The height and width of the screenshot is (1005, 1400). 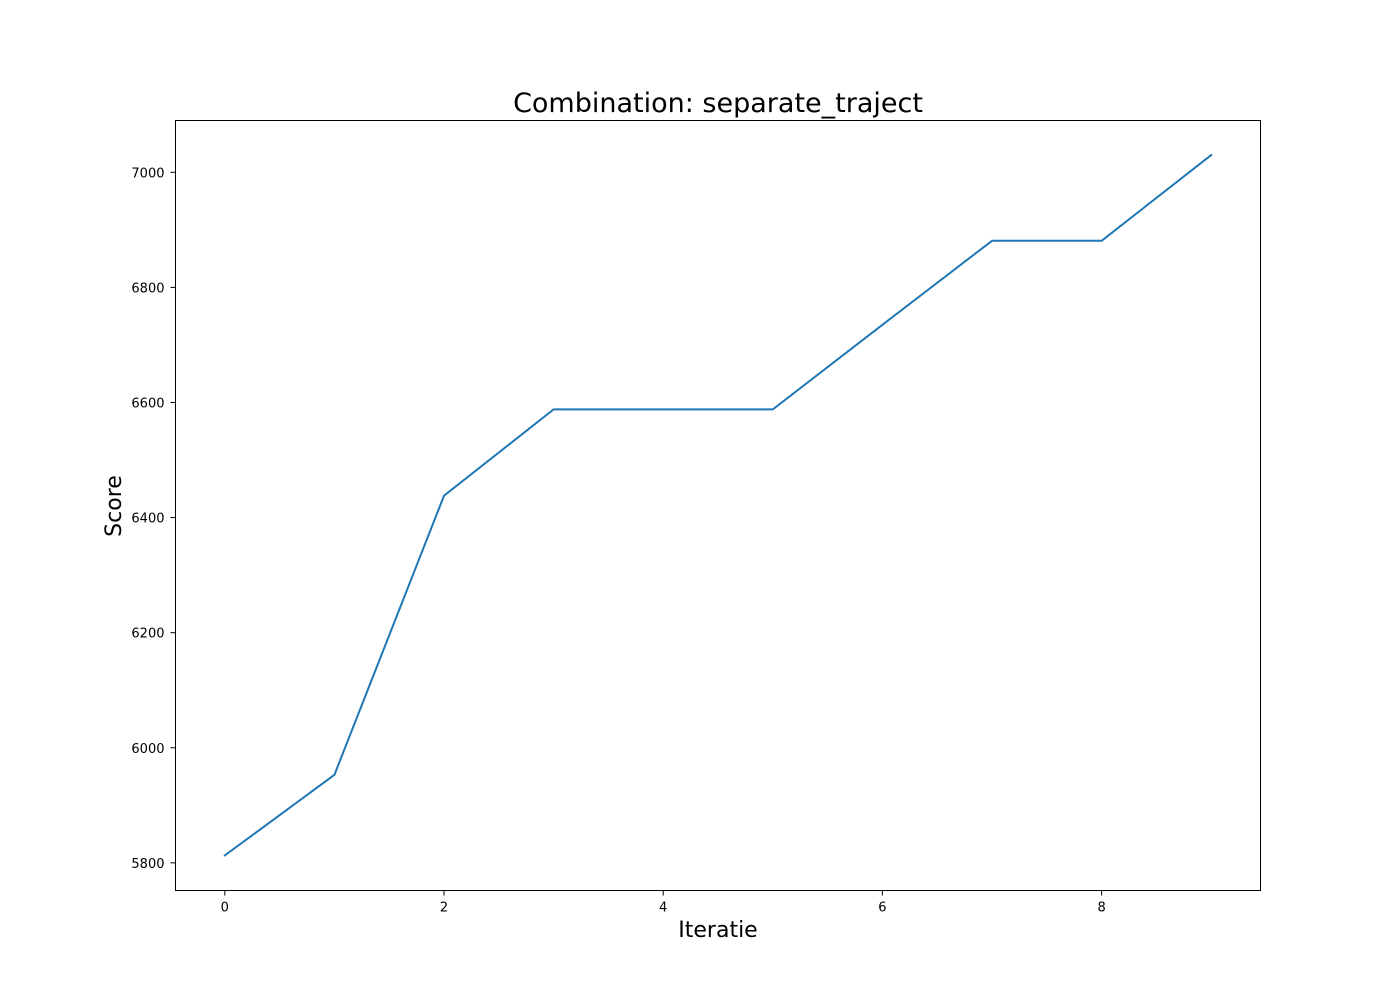 What do you see at coordinates (225, 908) in the screenshot?
I see `x-tick-label: 0` at bounding box center [225, 908].